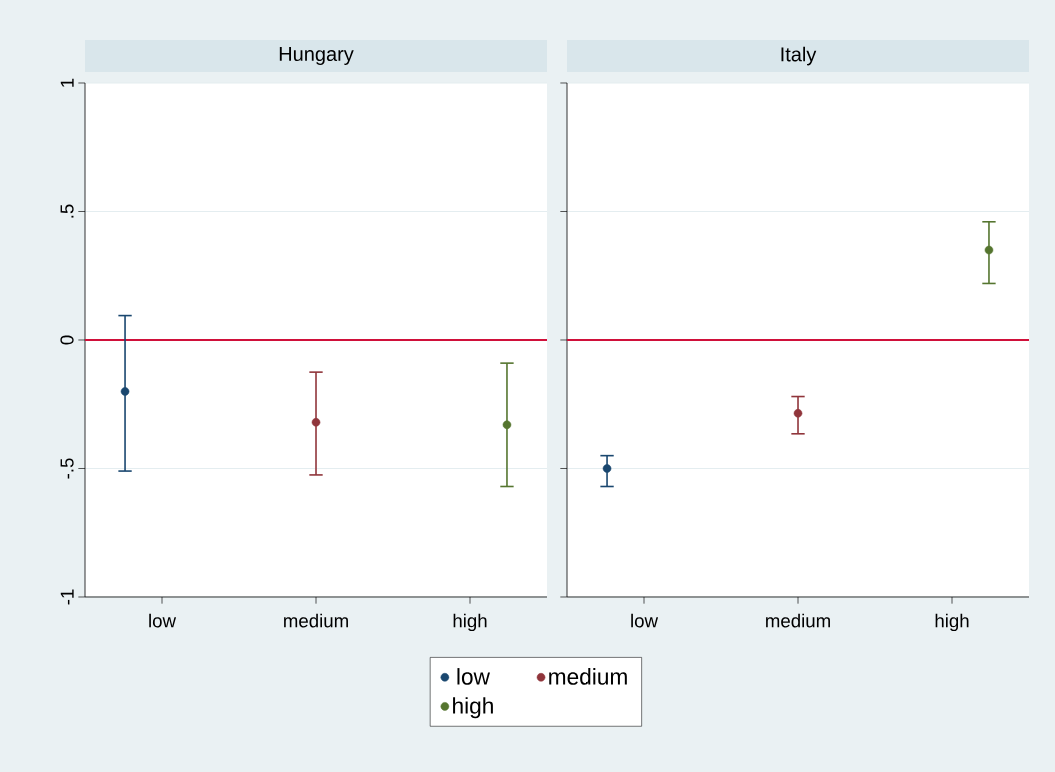 This screenshot has height=772, width=1055. Describe the element at coordinates (473, 708) in the screenshot. I see `legend-label: high` at that location.